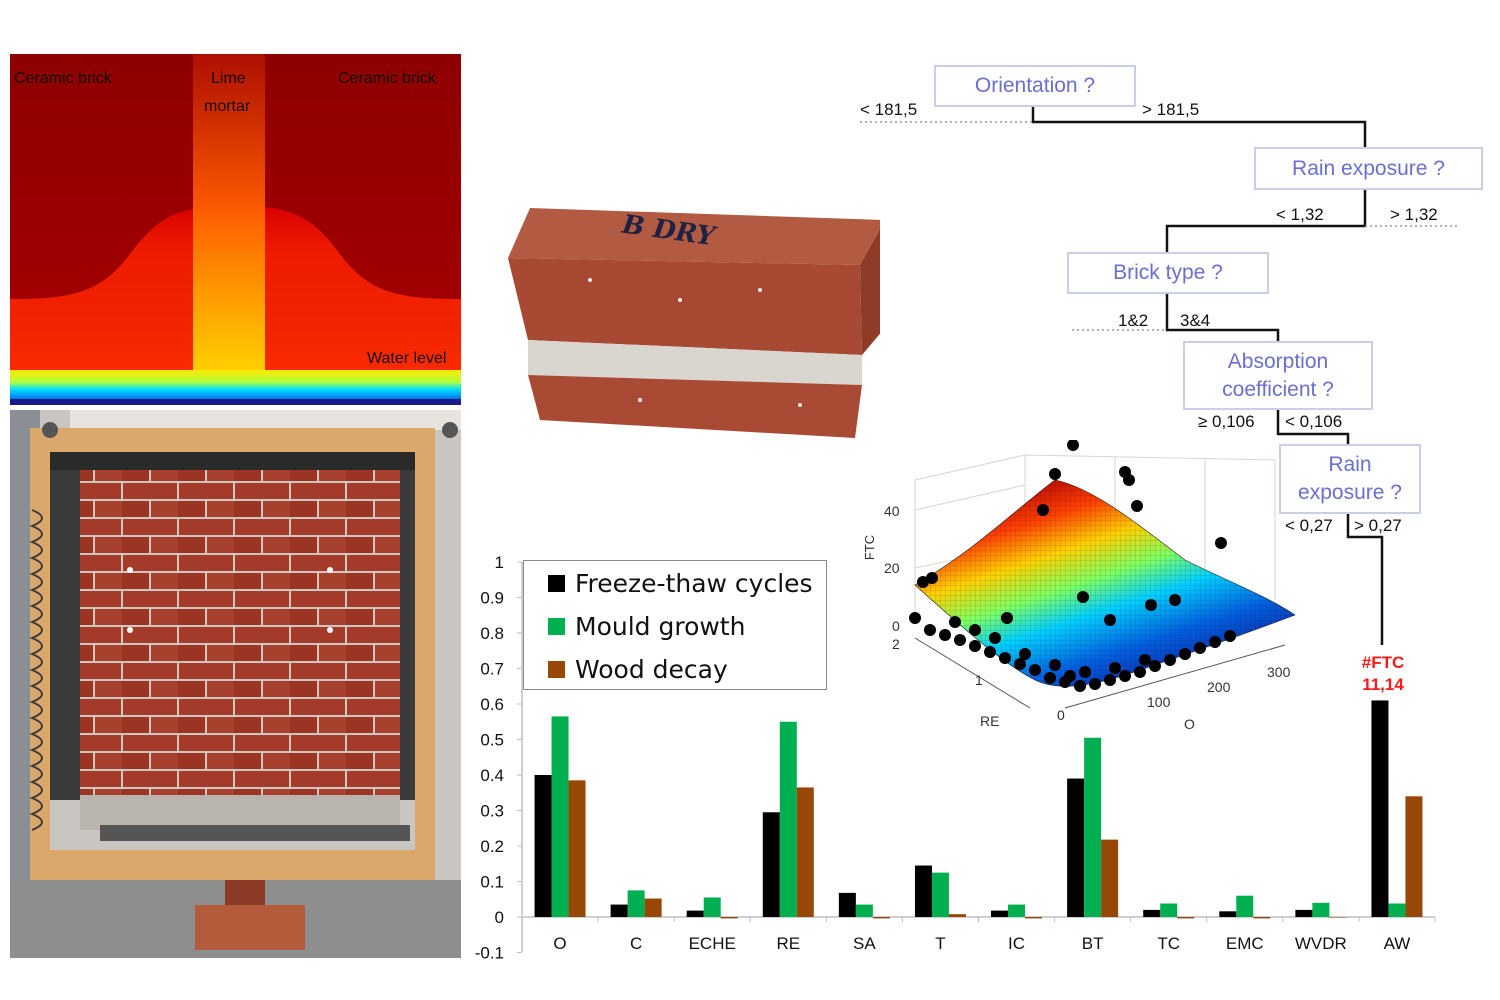  Describe the element at coordinates (940, 943) in the screenshot. I see `x-tick-label: T` at that location.